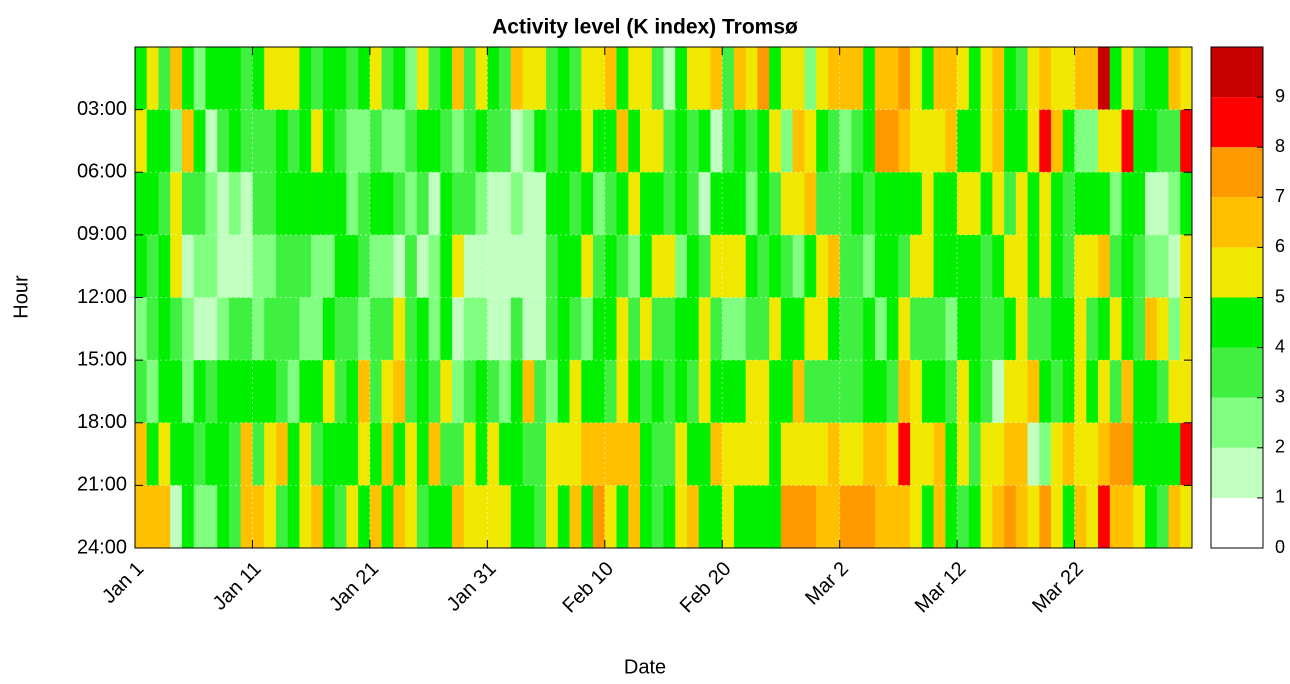  I want to click on y-tick-label: 21:00, so click(102, 485).